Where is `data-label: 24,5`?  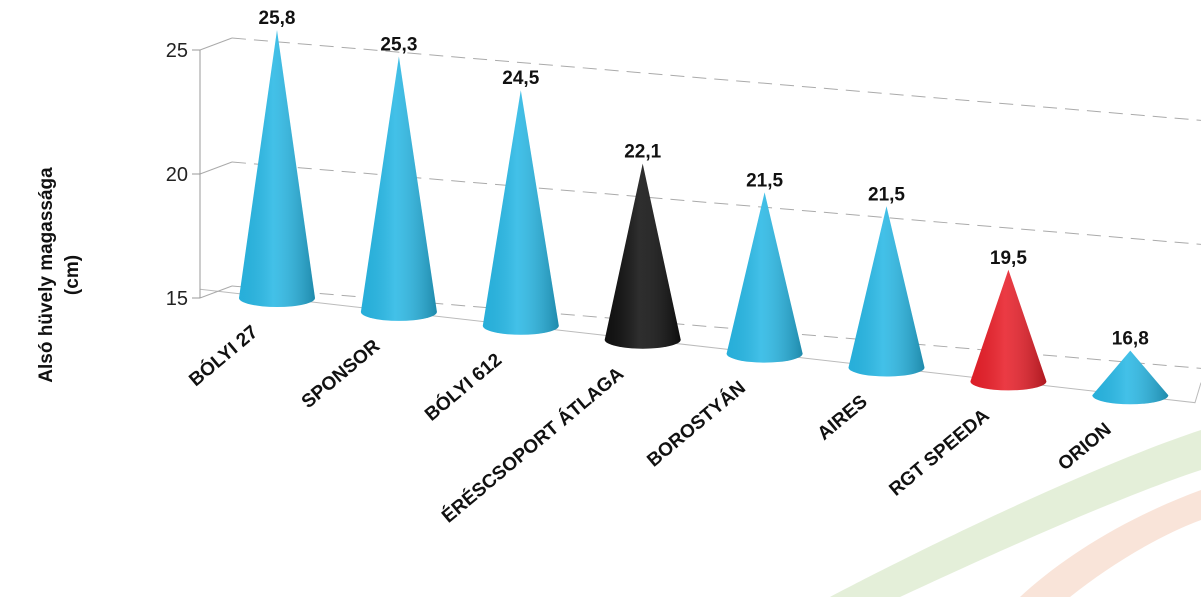
data-label: 24,5 is located at coordinates (520, 78).